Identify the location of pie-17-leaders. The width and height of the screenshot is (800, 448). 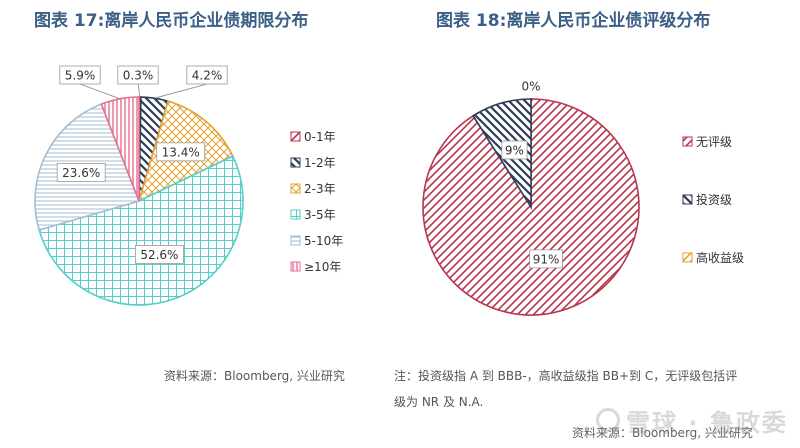
(143, 91).